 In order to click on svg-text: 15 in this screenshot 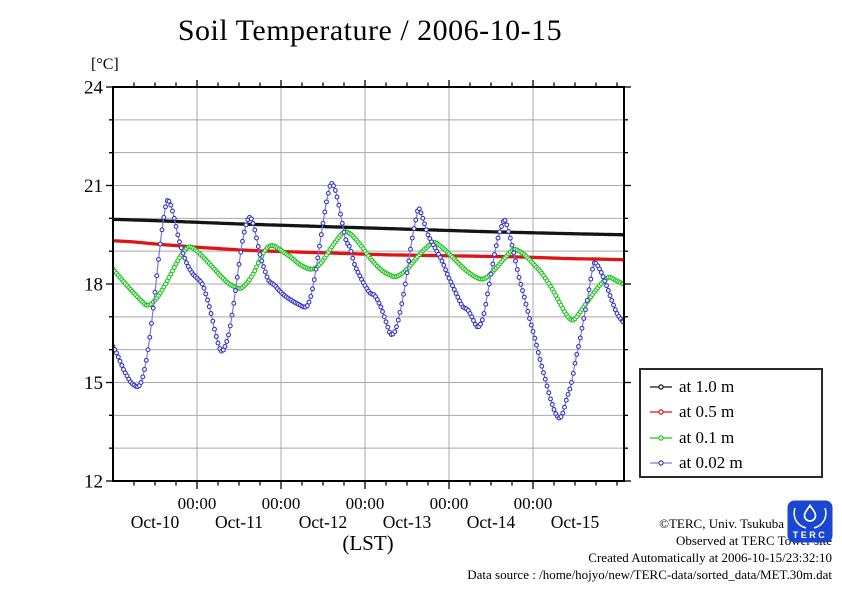, I will do `click(93, 383)`.